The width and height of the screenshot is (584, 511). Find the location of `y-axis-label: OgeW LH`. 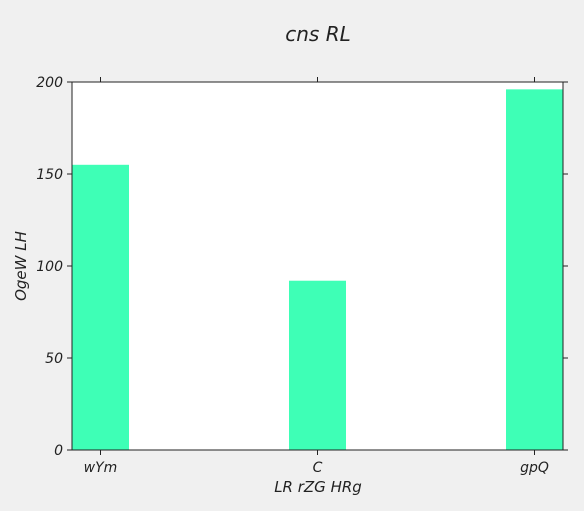

y-axis-label: OgeW LH is located at coordinates (21, 266).